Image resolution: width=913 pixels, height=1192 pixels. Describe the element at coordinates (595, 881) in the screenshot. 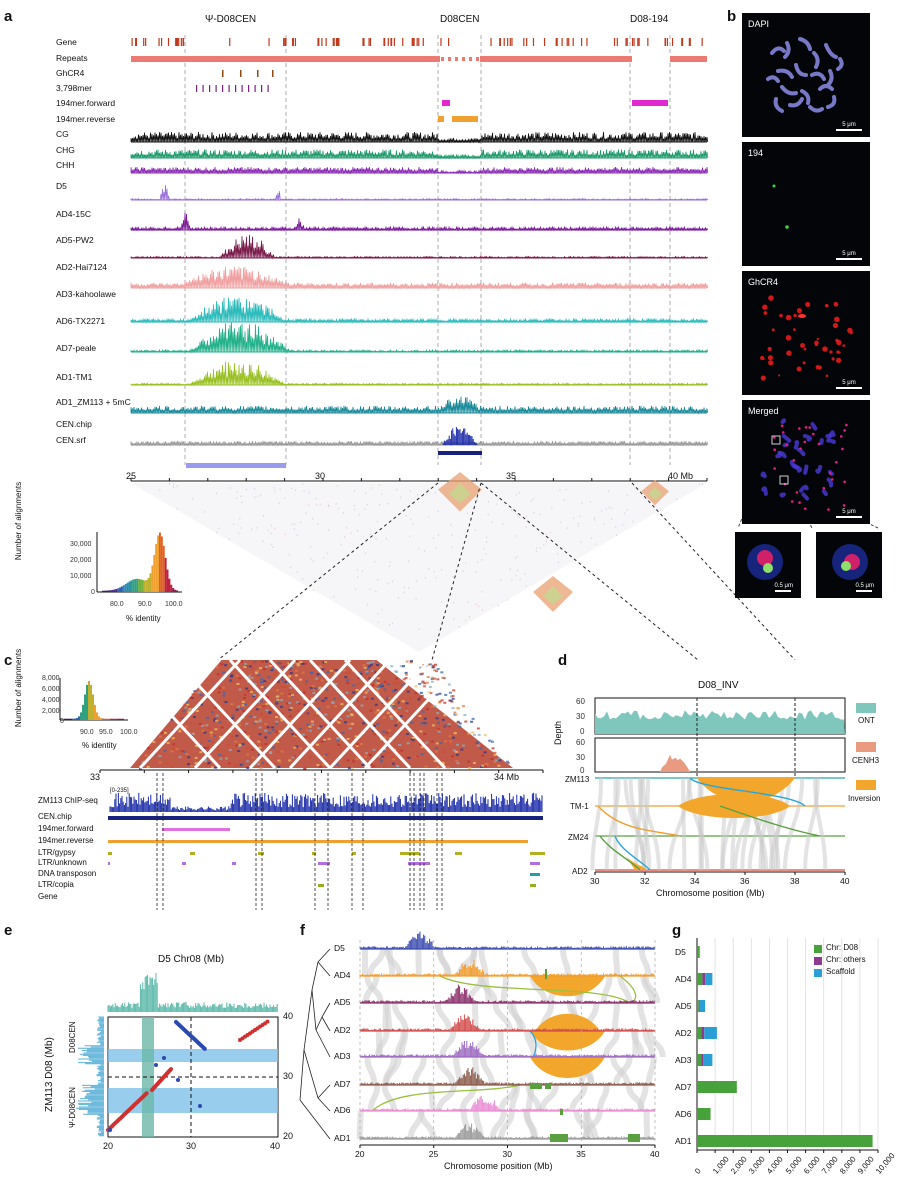

I see `d-xtick: 30` at that location.